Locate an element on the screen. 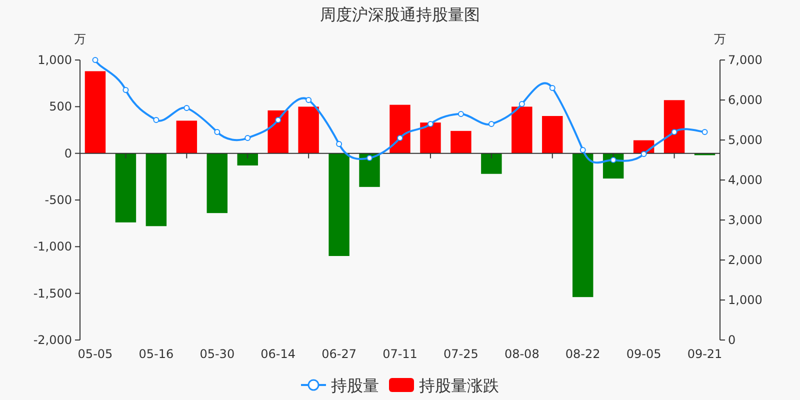 The height and width of the screenshot is (400, 800). y-tick-label: -500 is located at coordinates (58, 200).